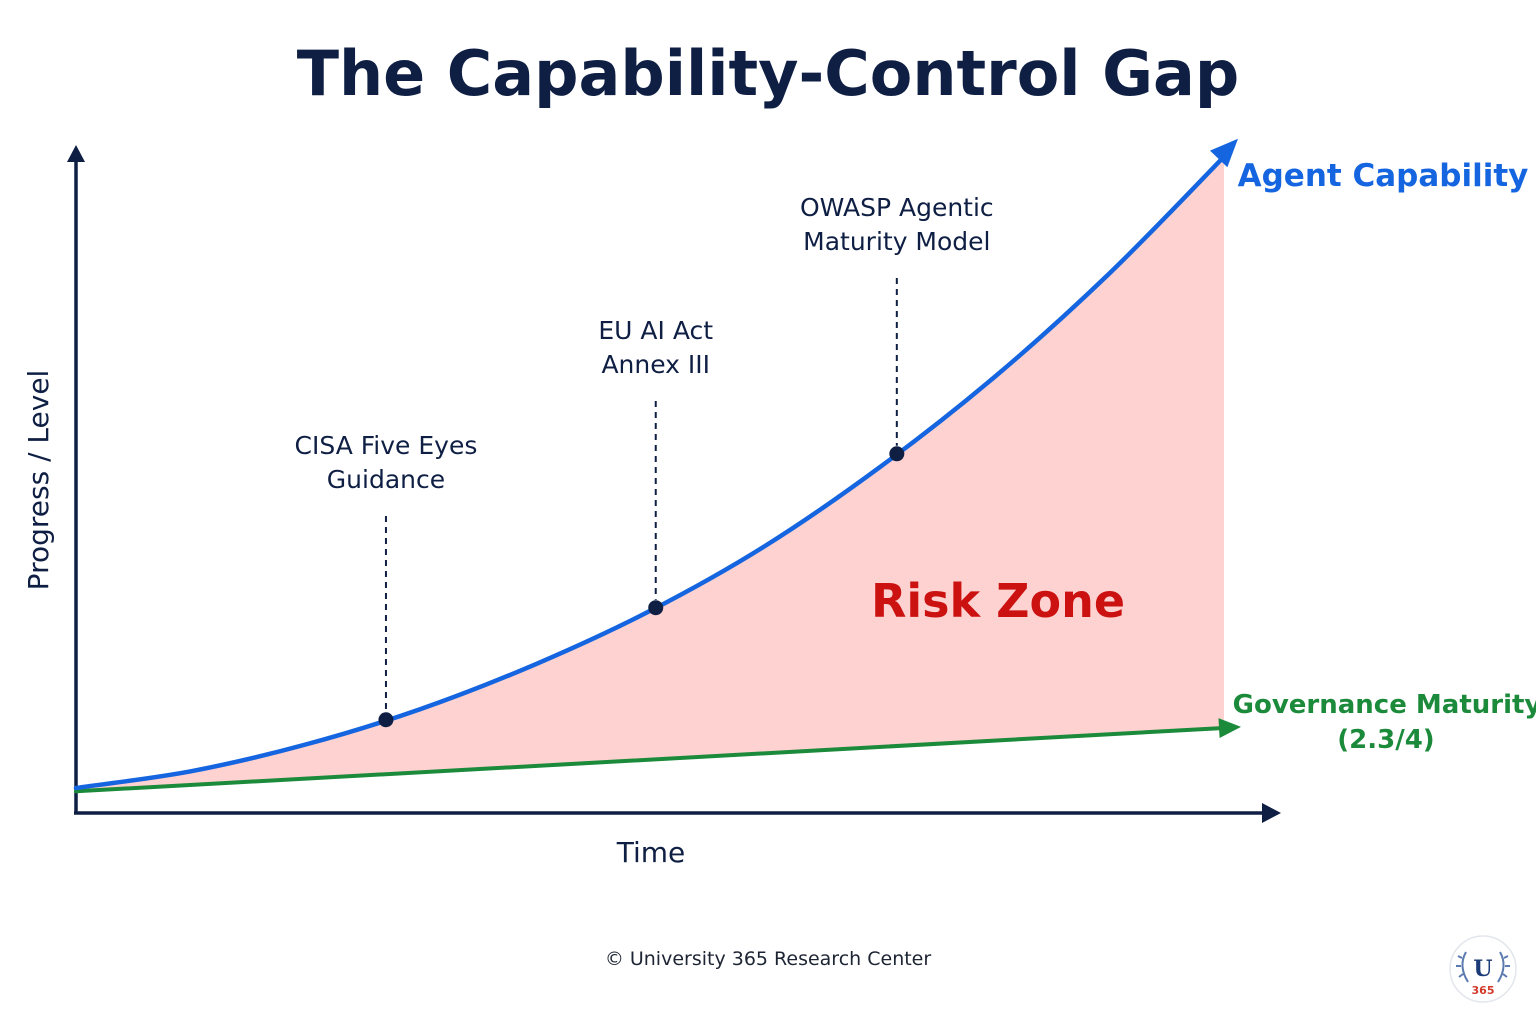 This screenshot has height=1024, width=1536. I want to click on x-axis-label: Time, so click(651, 852).